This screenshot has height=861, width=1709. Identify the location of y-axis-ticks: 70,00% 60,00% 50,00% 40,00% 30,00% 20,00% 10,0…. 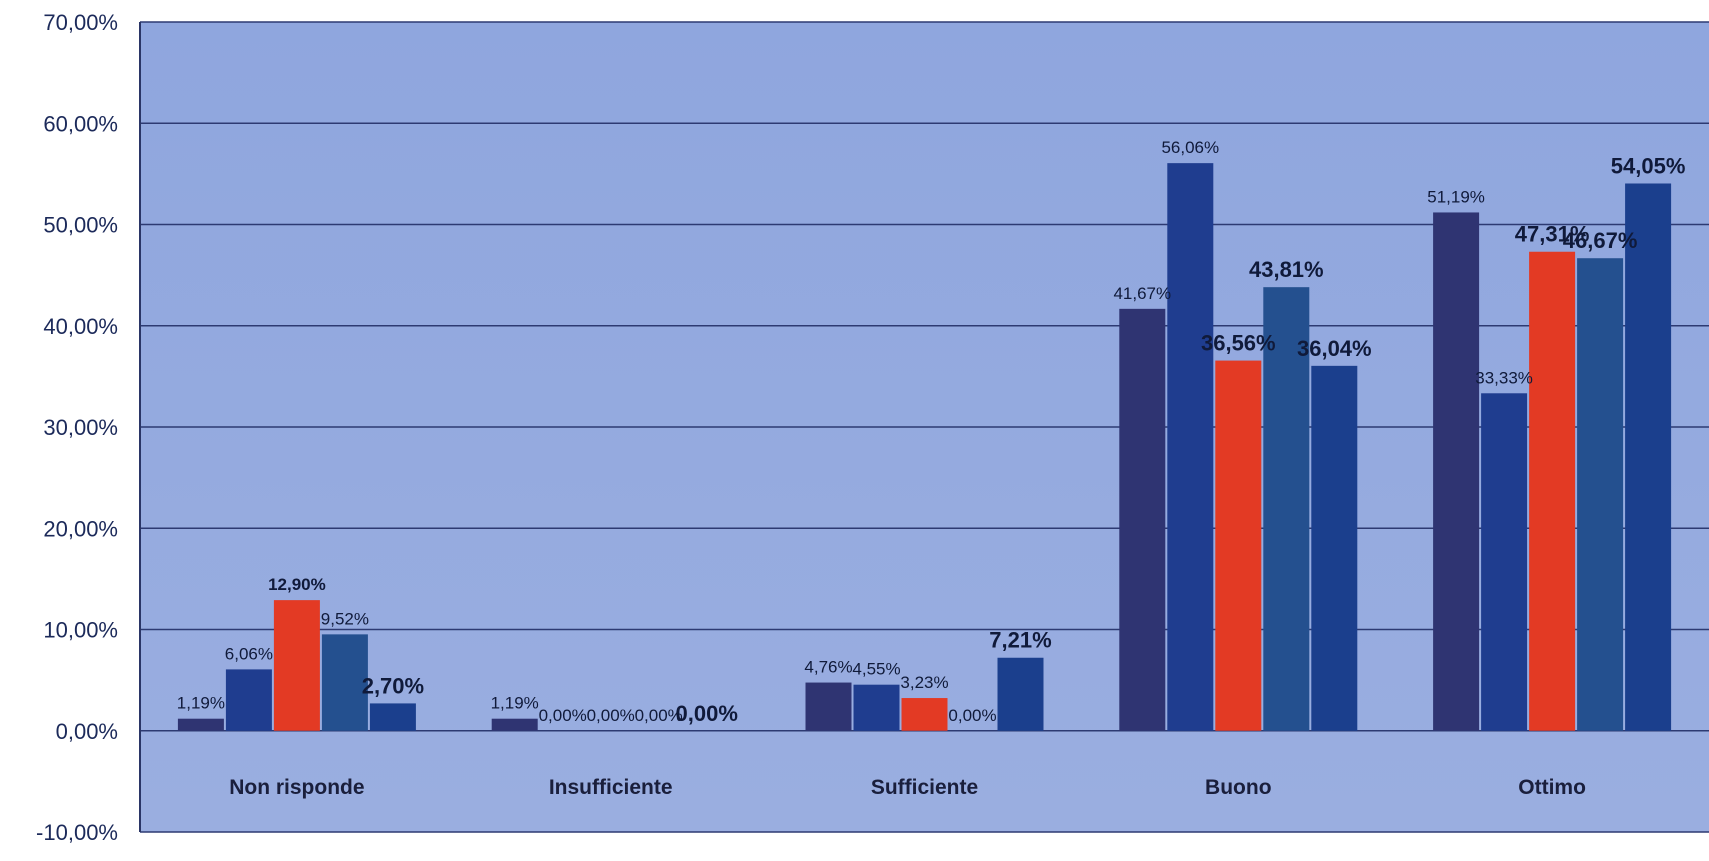
(77, 427).